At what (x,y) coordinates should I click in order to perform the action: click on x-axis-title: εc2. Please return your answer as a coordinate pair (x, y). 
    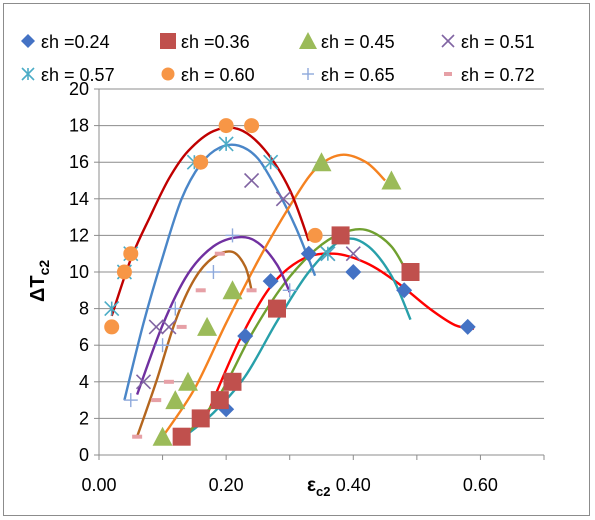
    Looking at the image, I should click on (319, 487).